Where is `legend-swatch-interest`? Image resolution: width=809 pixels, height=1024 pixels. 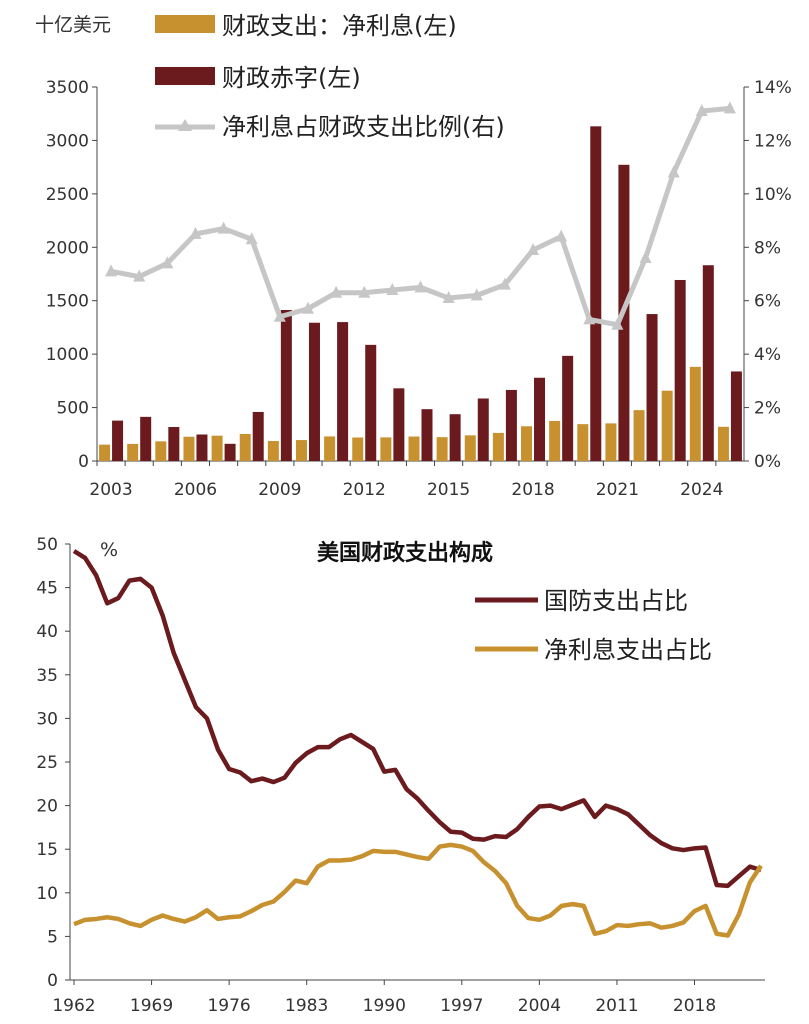
legend-swatch-interest is located at coordinates (185, 24).